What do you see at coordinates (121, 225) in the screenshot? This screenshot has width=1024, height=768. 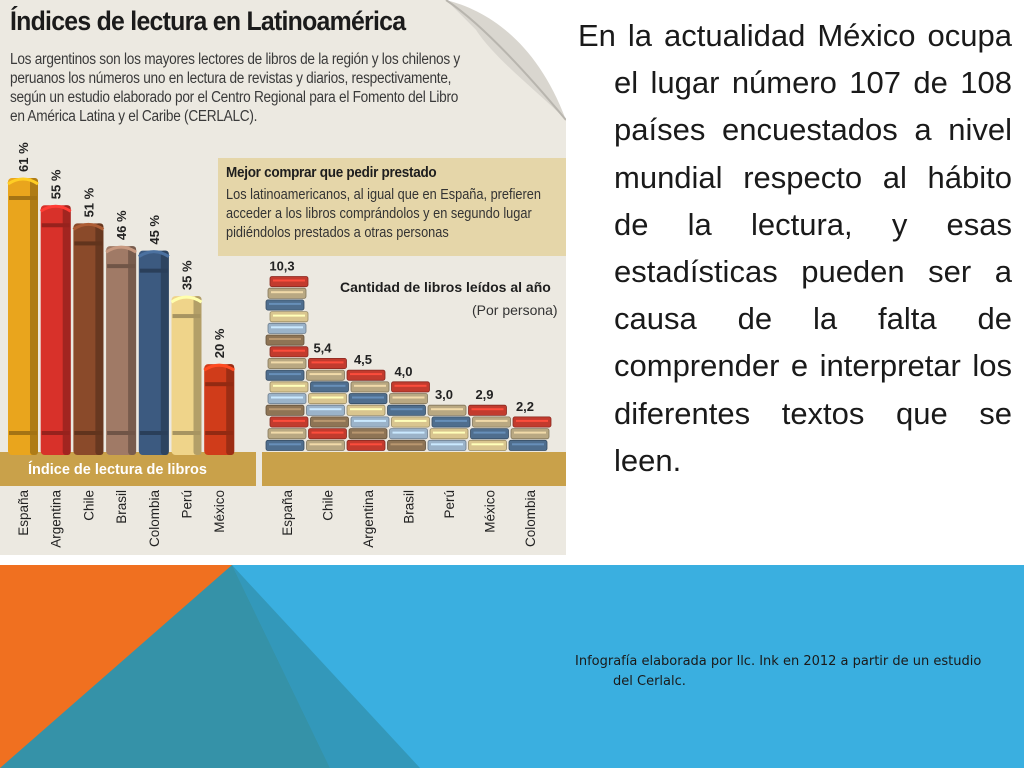 I see `value-label: 46 %` at bounding box center [121, 225].